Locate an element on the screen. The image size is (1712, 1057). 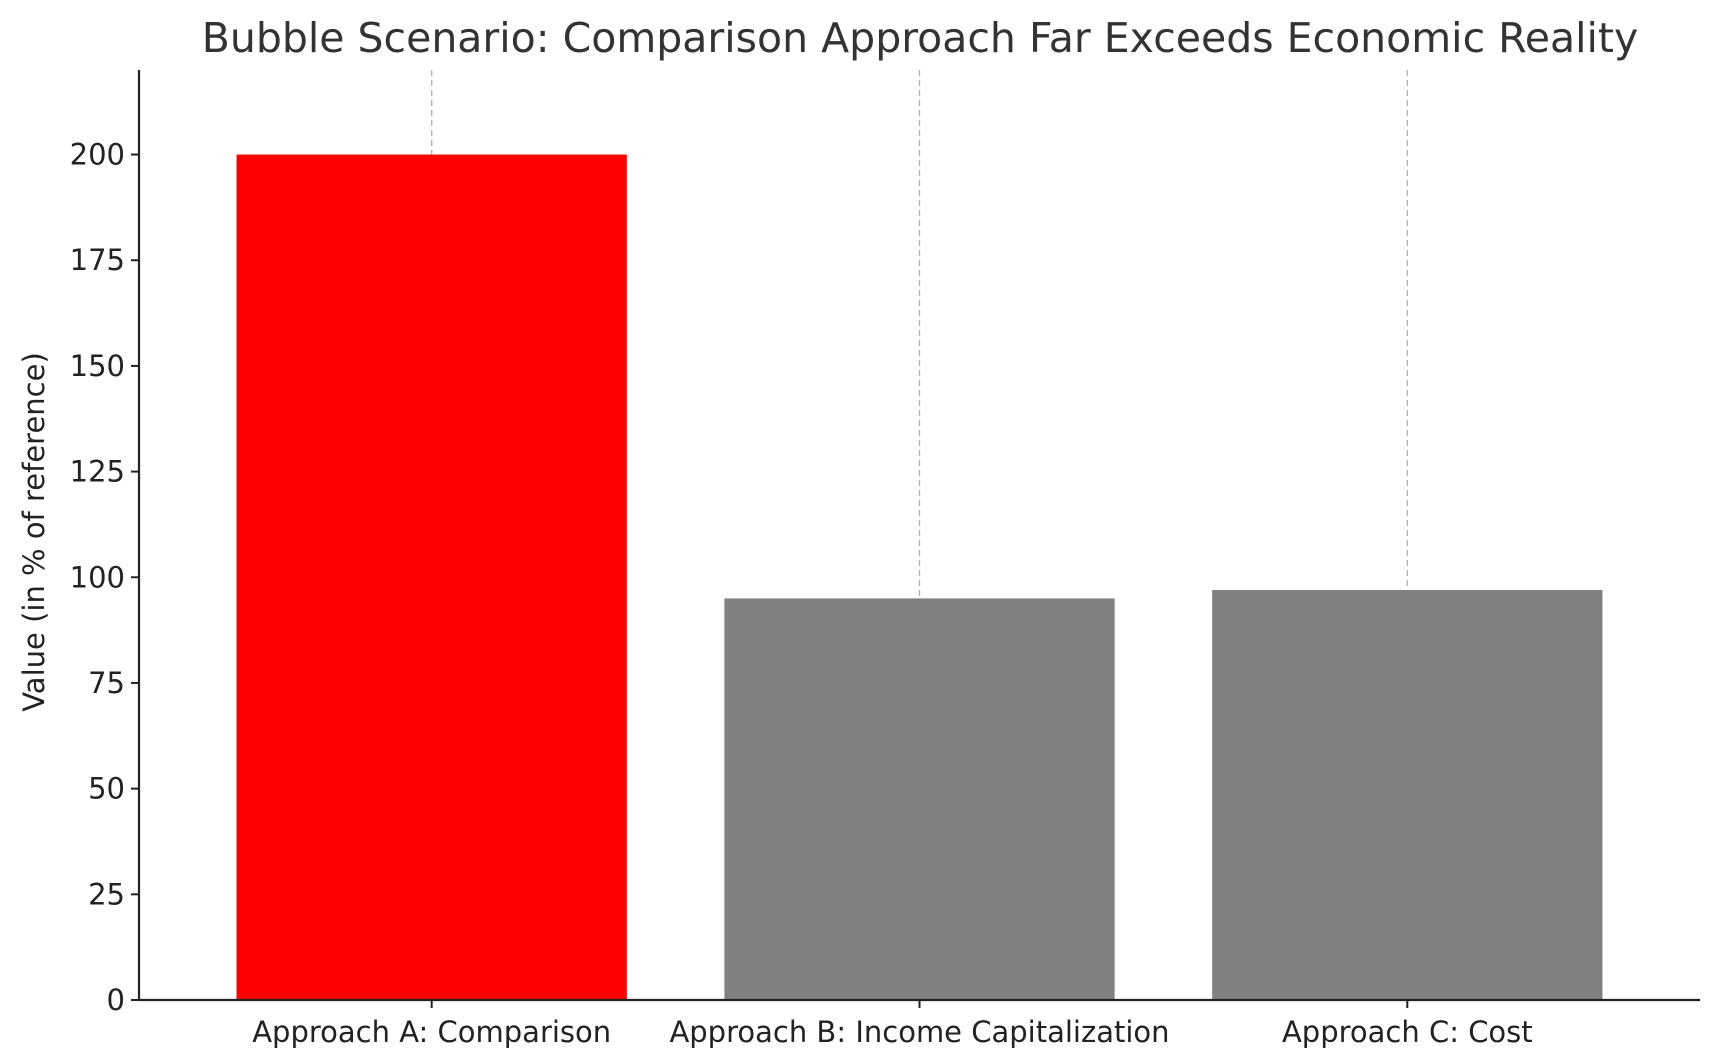
y-tick-label-1: 0 is located at coordinates (116, 1000).